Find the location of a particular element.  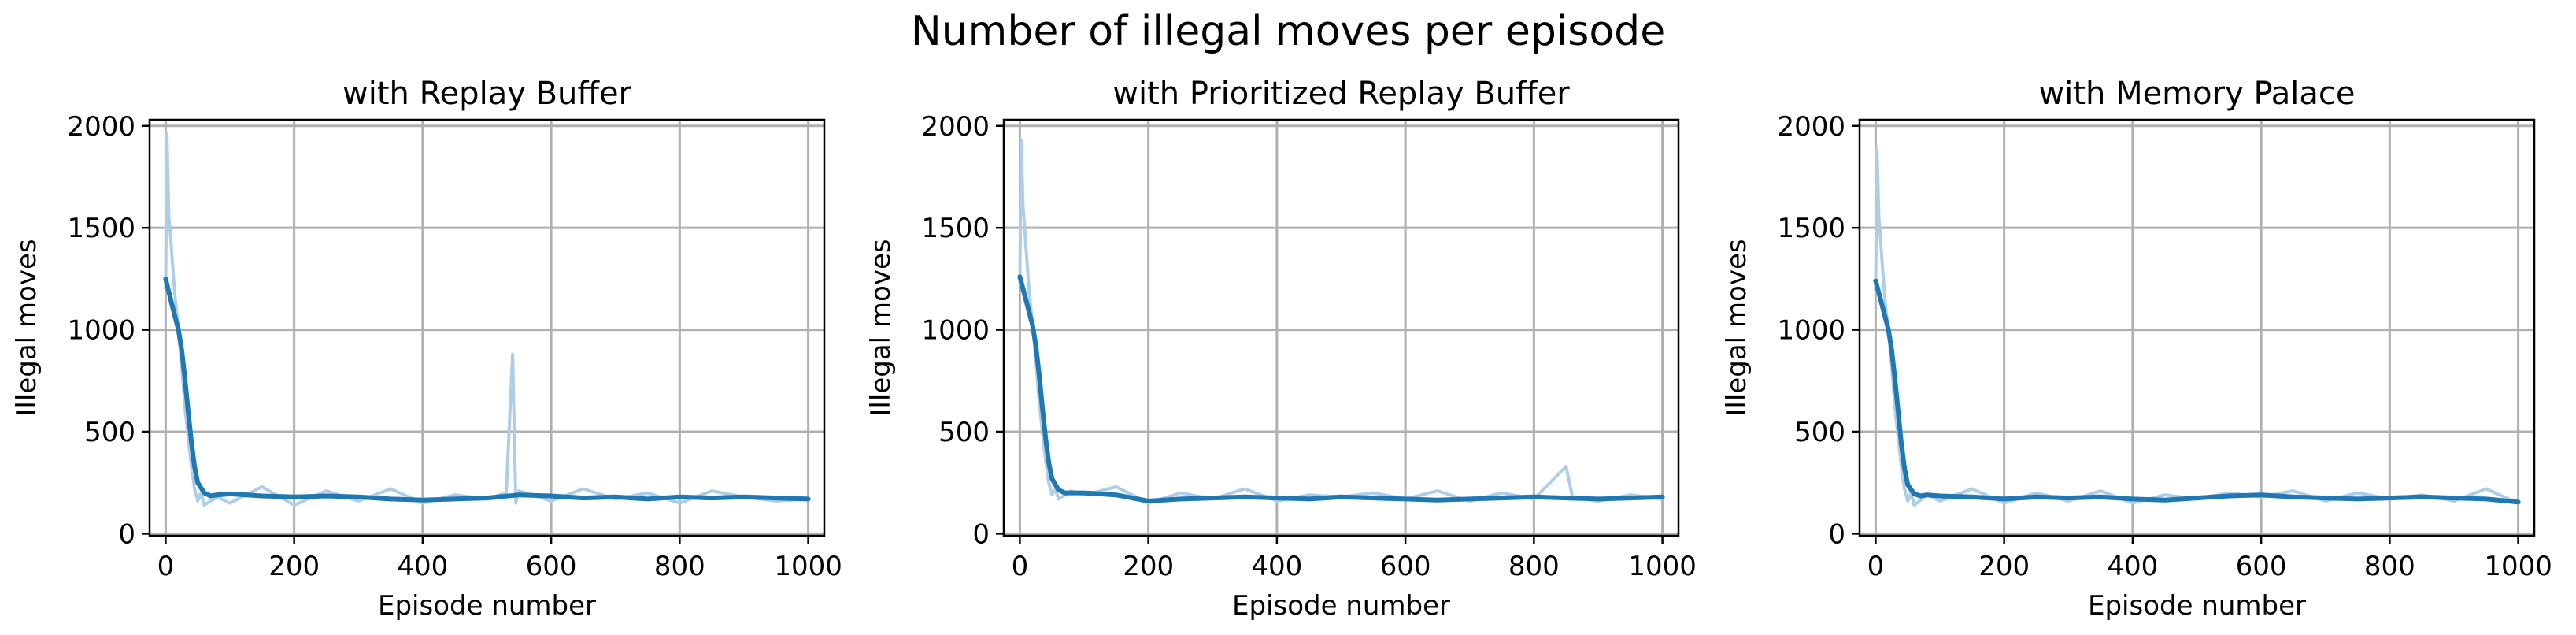

figure-suptitle: Number of illegal moves per episode is located at coordinates (1288, 32).